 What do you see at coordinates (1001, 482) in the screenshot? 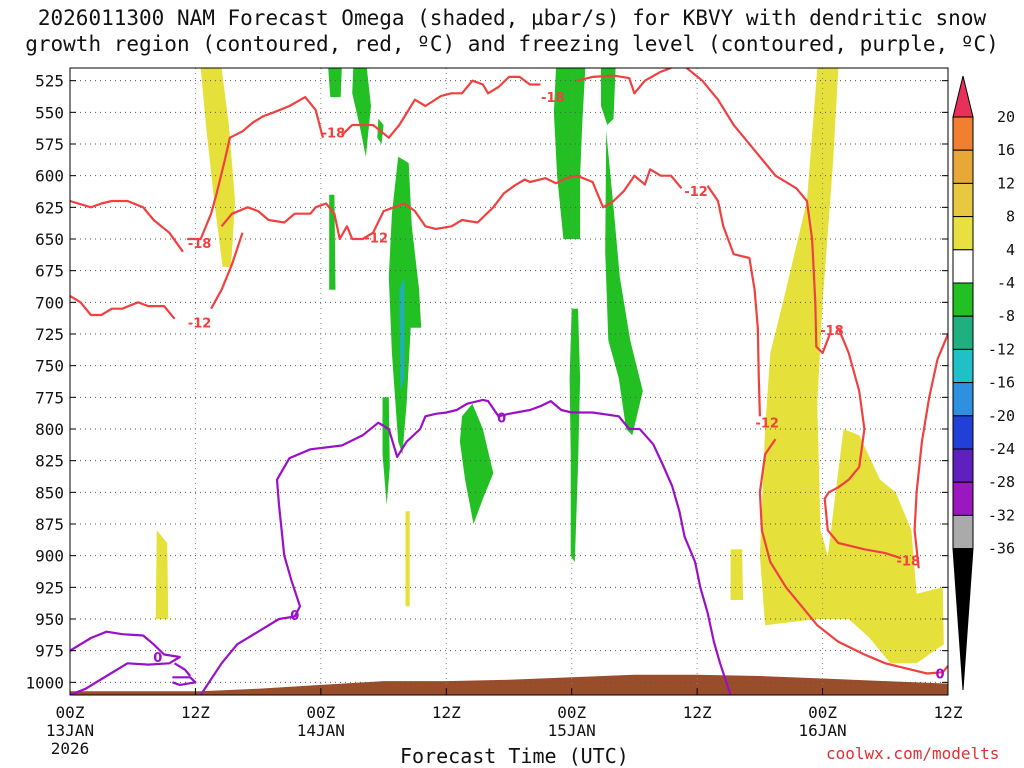
I see `colorbar-label: -28` at bounding box center [1001, 482].